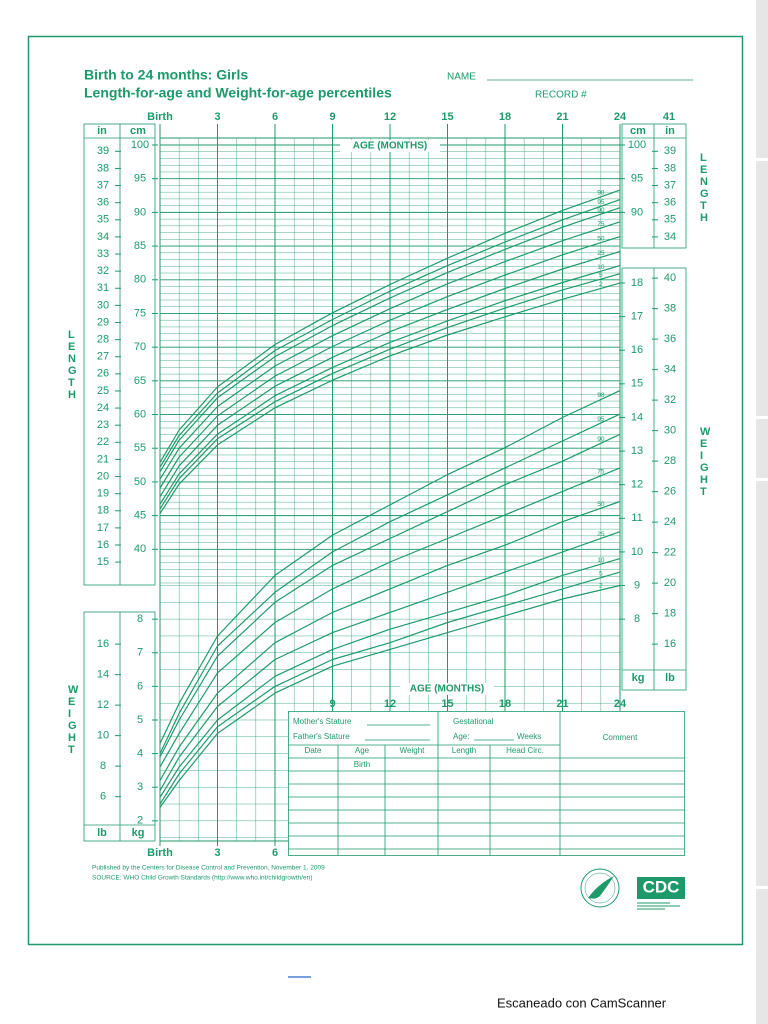 The width and height of the screenshot is (768, 1024). I want to click on corner-number: 41, so click(669, 117).